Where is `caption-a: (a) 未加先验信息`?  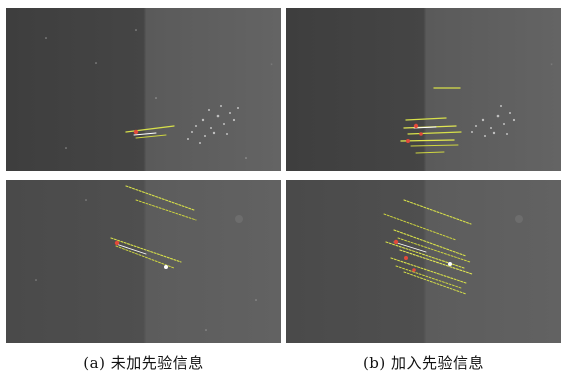 caption-a: (a) 未加先验信息 is located at coordinates (143, 363).